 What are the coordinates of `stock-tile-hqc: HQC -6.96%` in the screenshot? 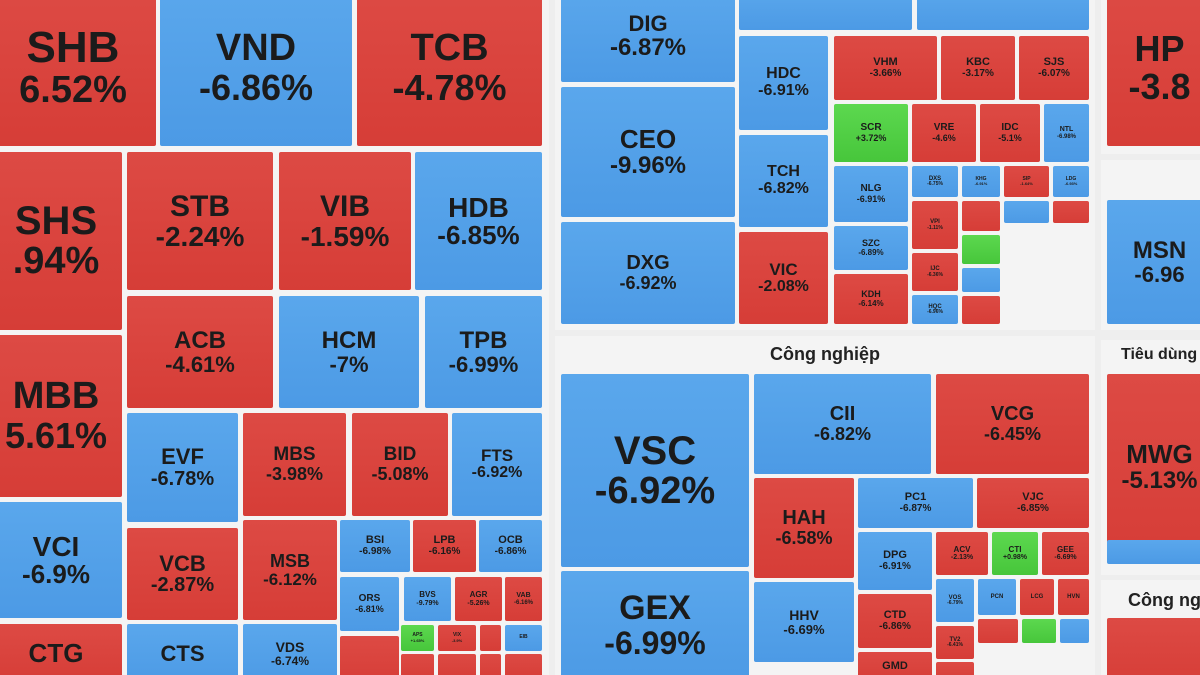 It's located at (935, 309).